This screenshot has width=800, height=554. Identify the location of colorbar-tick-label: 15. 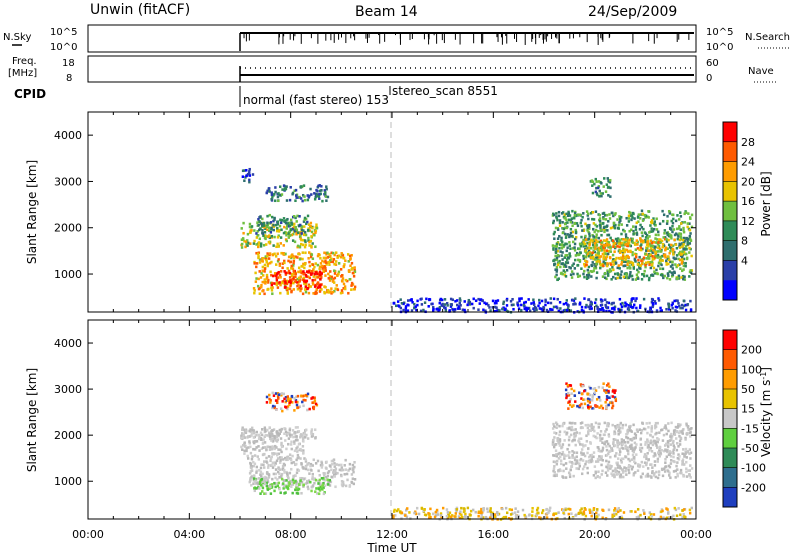
(748, 409).